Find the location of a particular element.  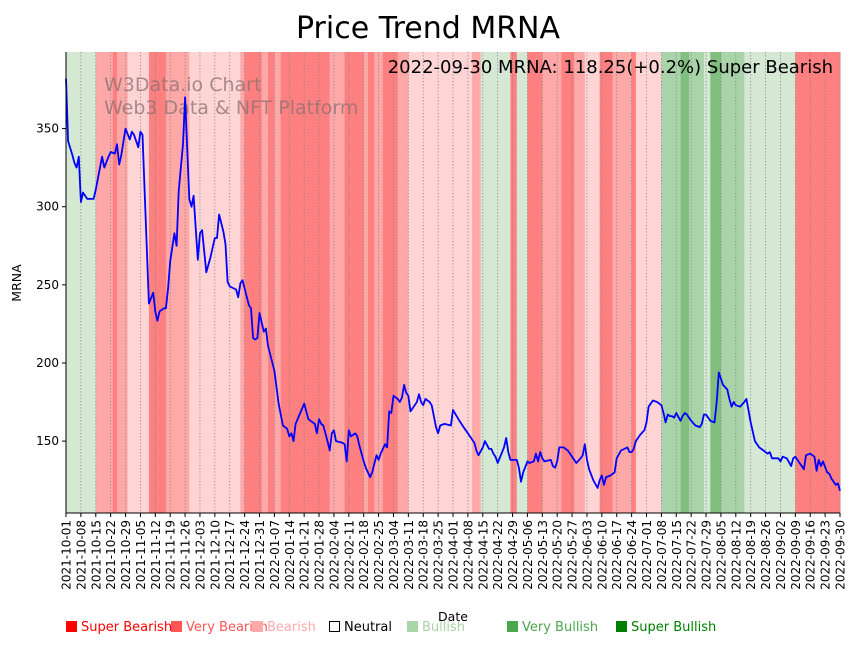

x-tick-label: 2022-03-25 is located at coordinates (439, 555).